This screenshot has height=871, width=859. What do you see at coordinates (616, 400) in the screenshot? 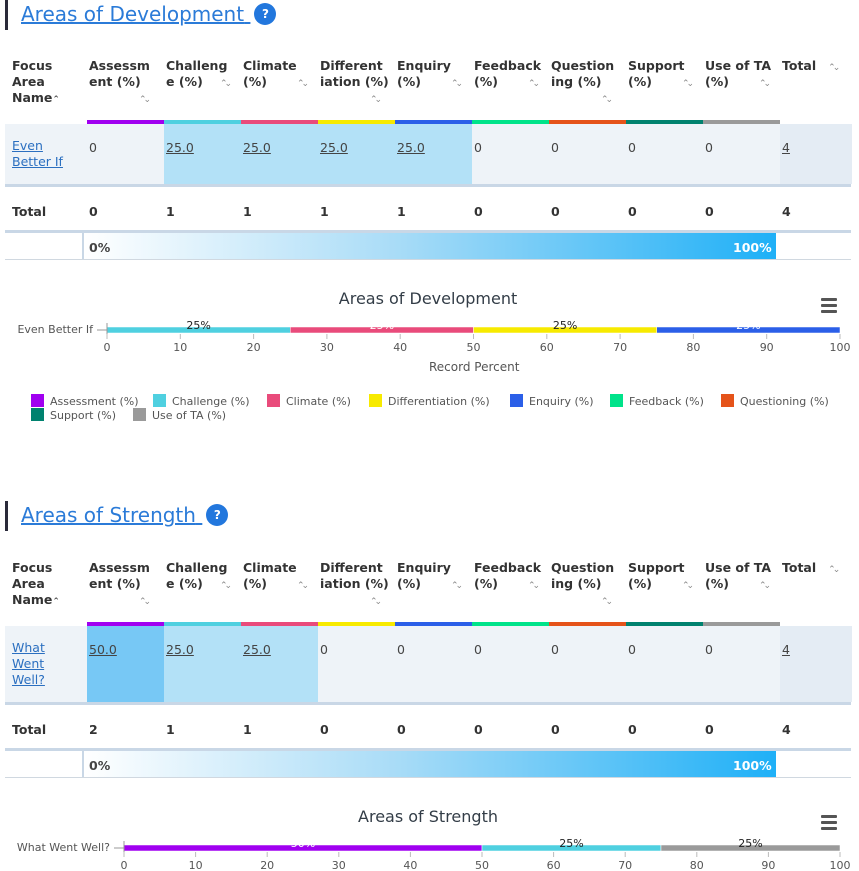
I see `legend-swatch` at bounding box center [616, 400].